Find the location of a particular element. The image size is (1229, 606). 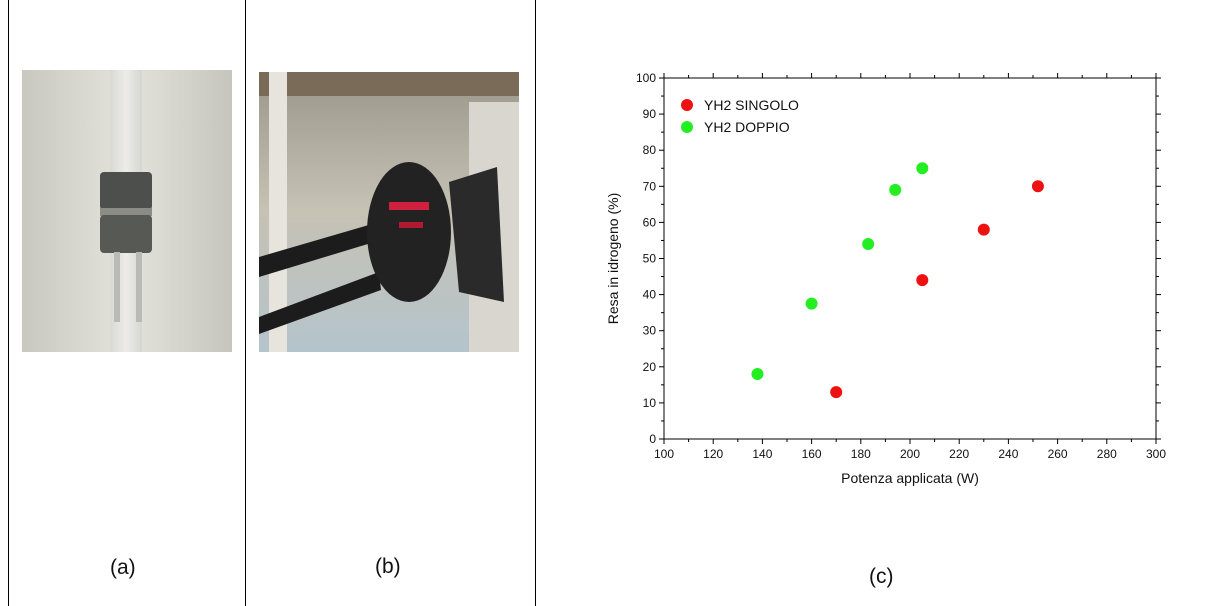

x-tick-label: 180 is located at coordinates (861, 454).